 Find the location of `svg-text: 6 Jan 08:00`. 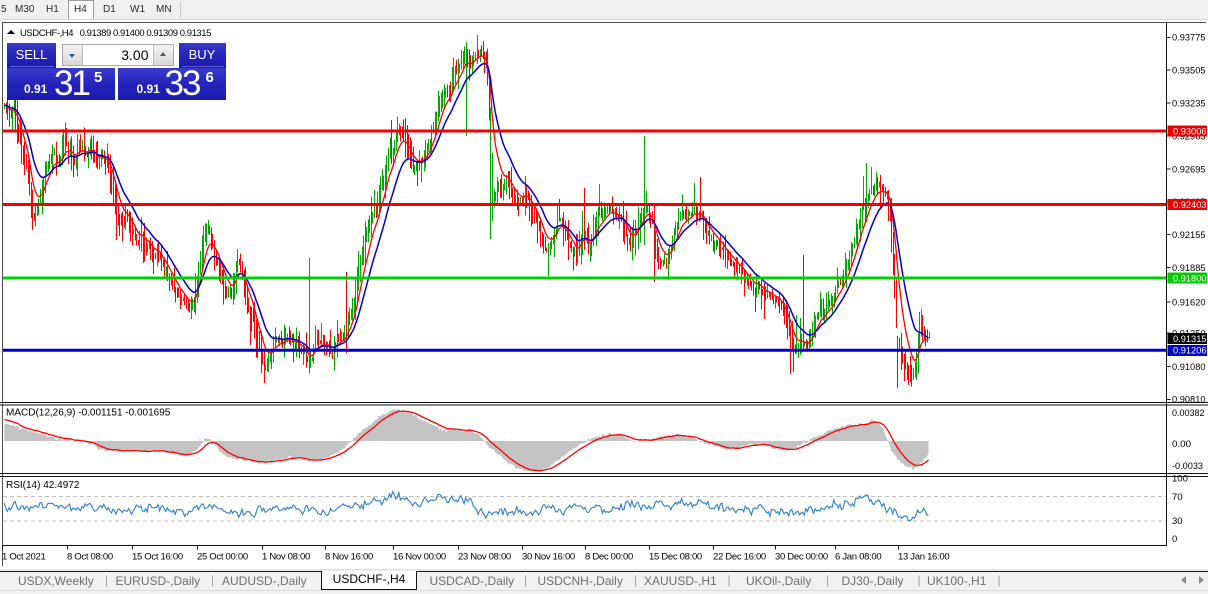

svg-text: 6 Jan 08:00 is located at coordinates (858, 557).